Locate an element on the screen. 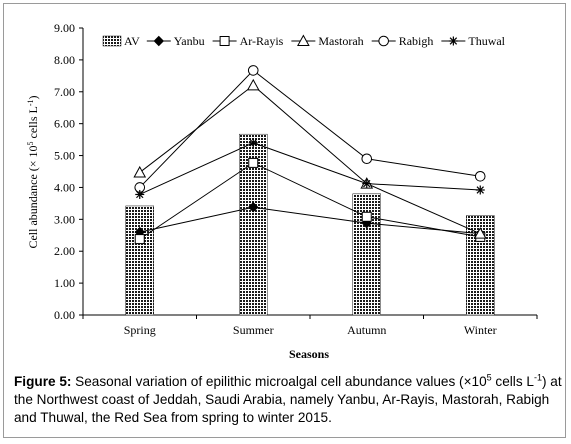  legend-swatch is located at coordinates (112, 41).